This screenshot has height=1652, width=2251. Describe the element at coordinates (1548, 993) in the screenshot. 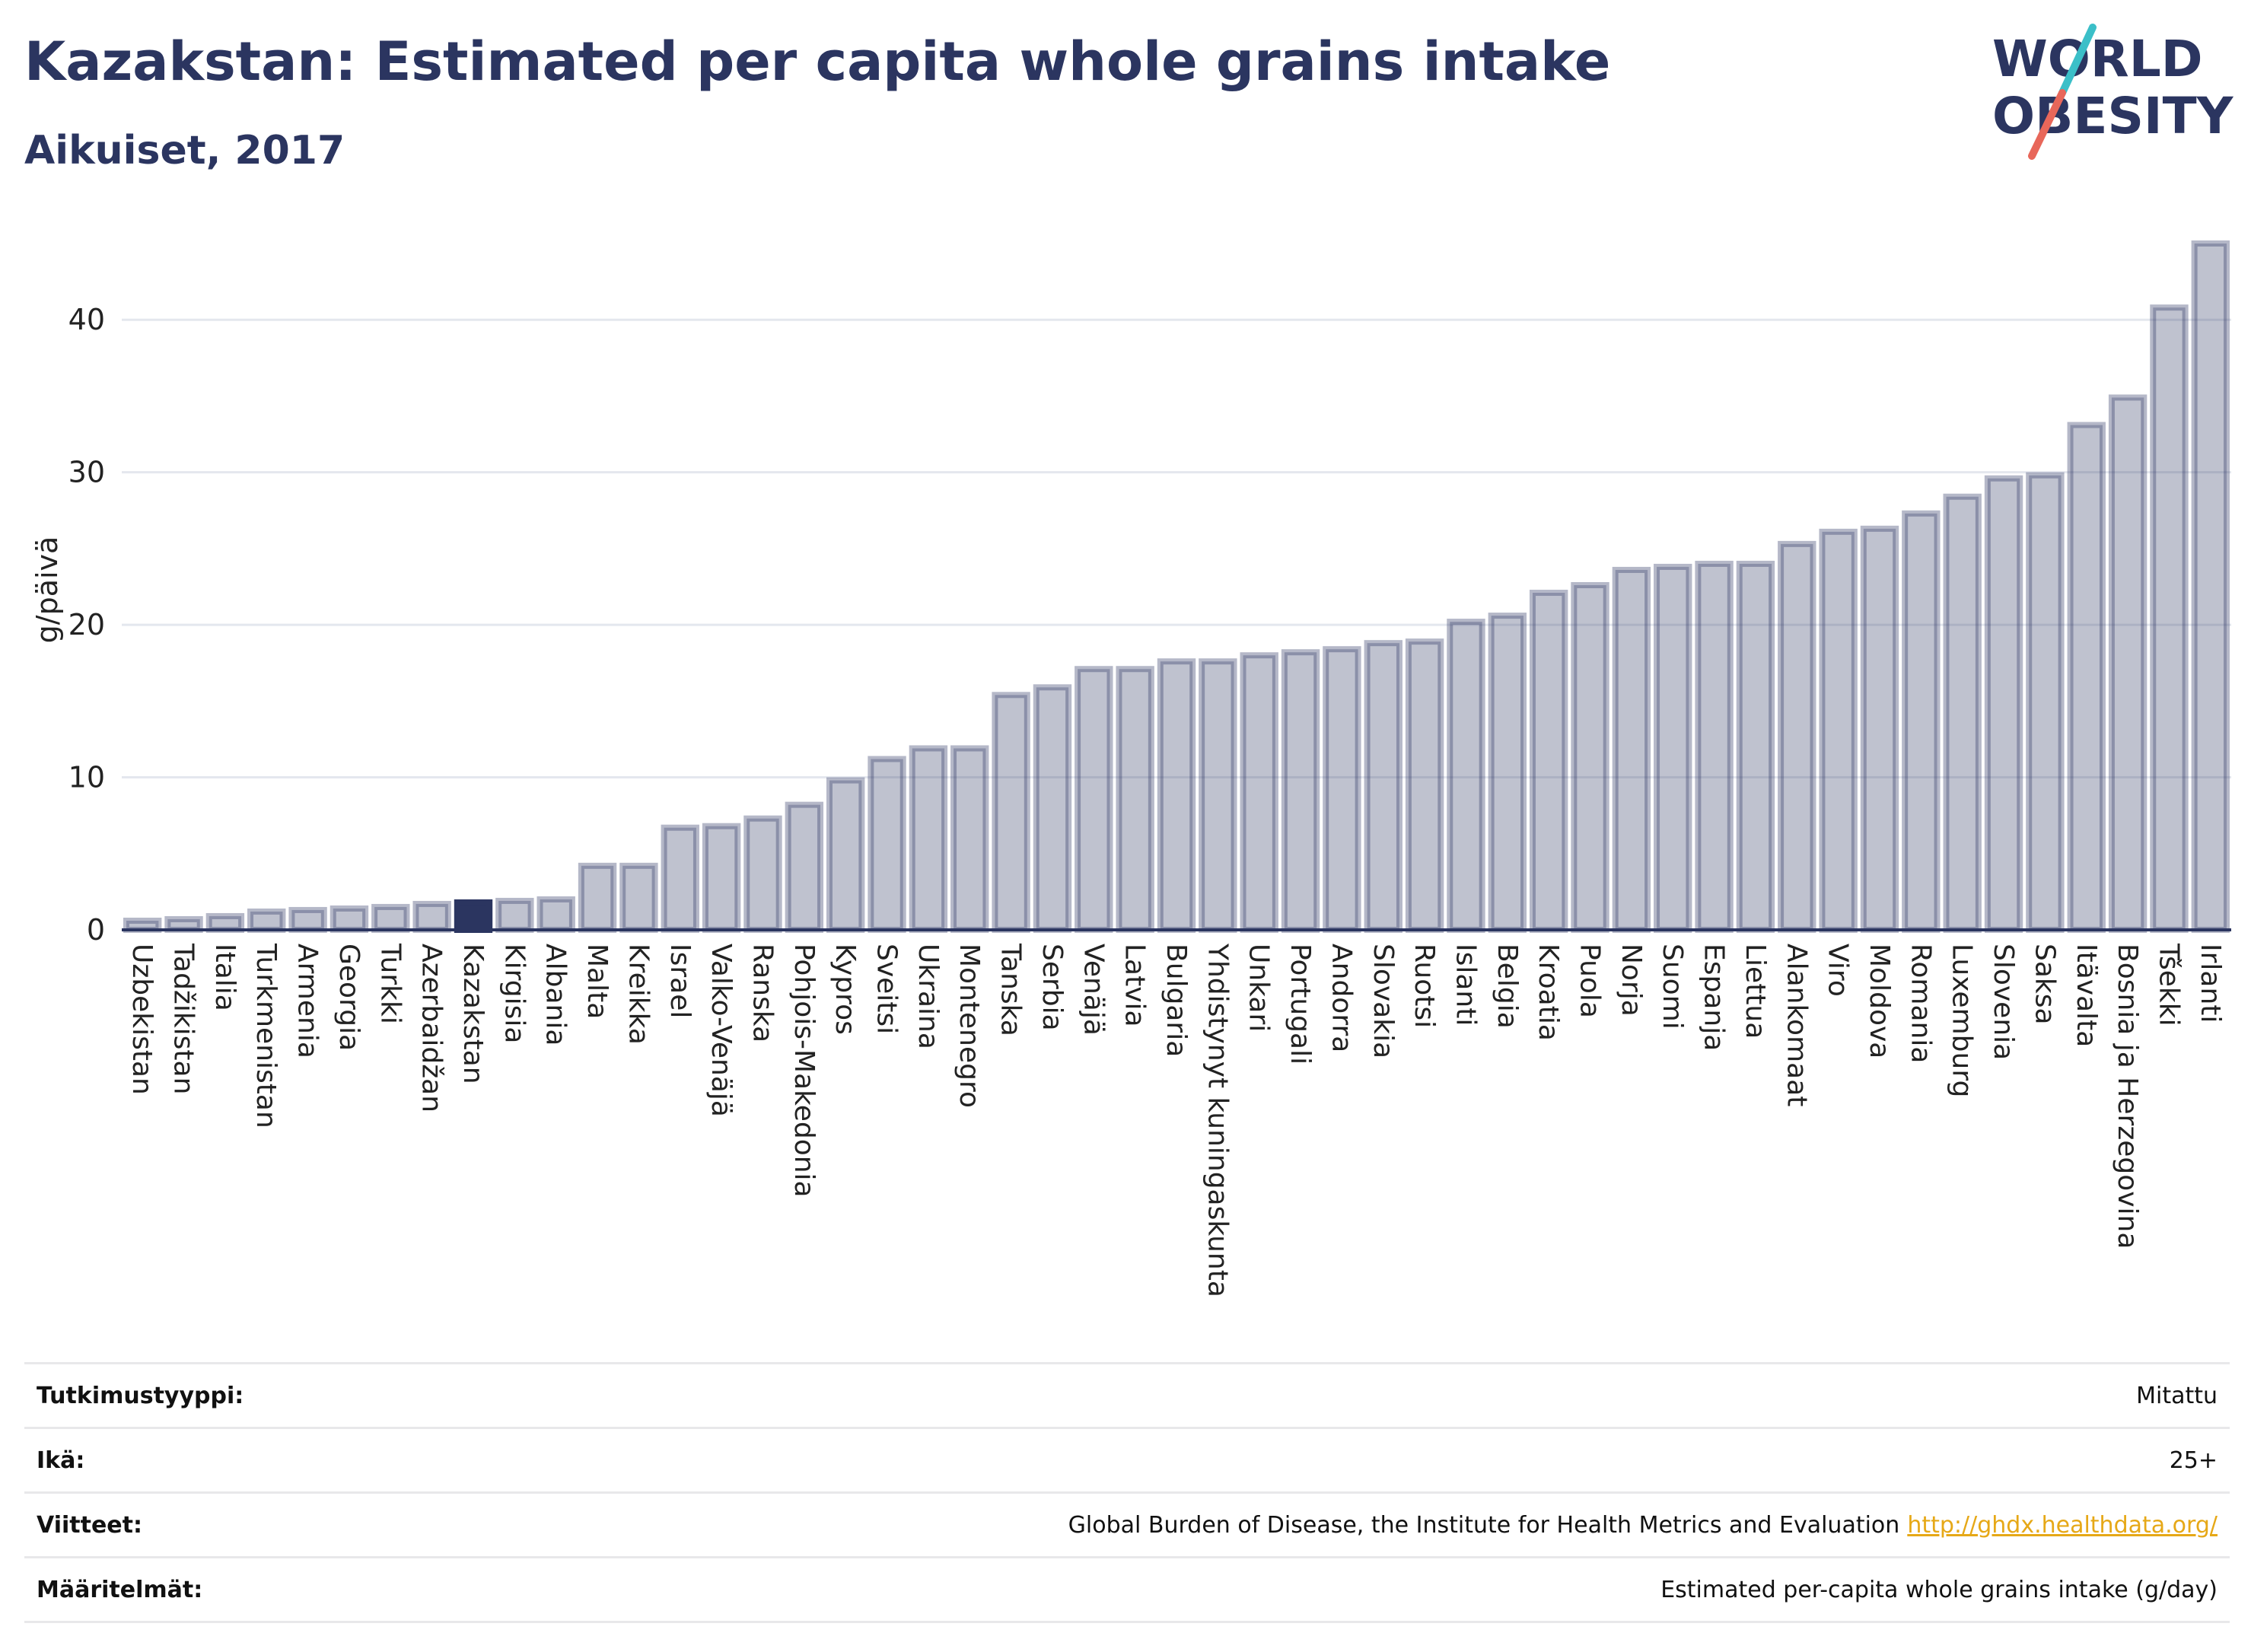

I see `x-tick-label: Kroatia` at that location.